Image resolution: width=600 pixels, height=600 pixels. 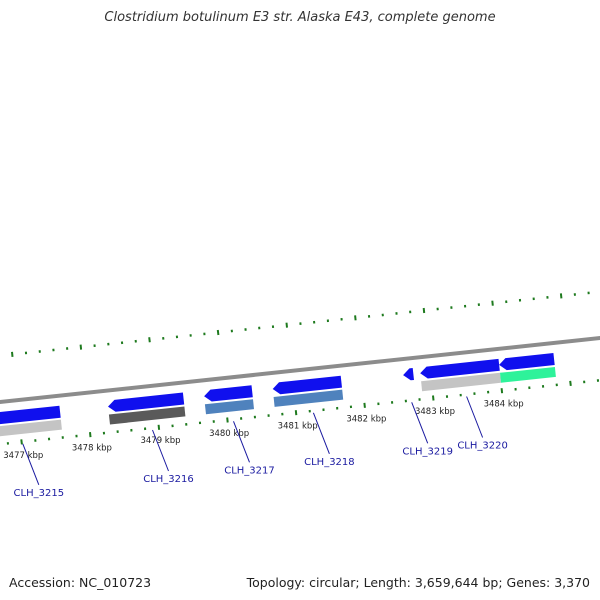 I want to click on gene-label-clh_3218: CLH_3218, so click(x=329, y=462).